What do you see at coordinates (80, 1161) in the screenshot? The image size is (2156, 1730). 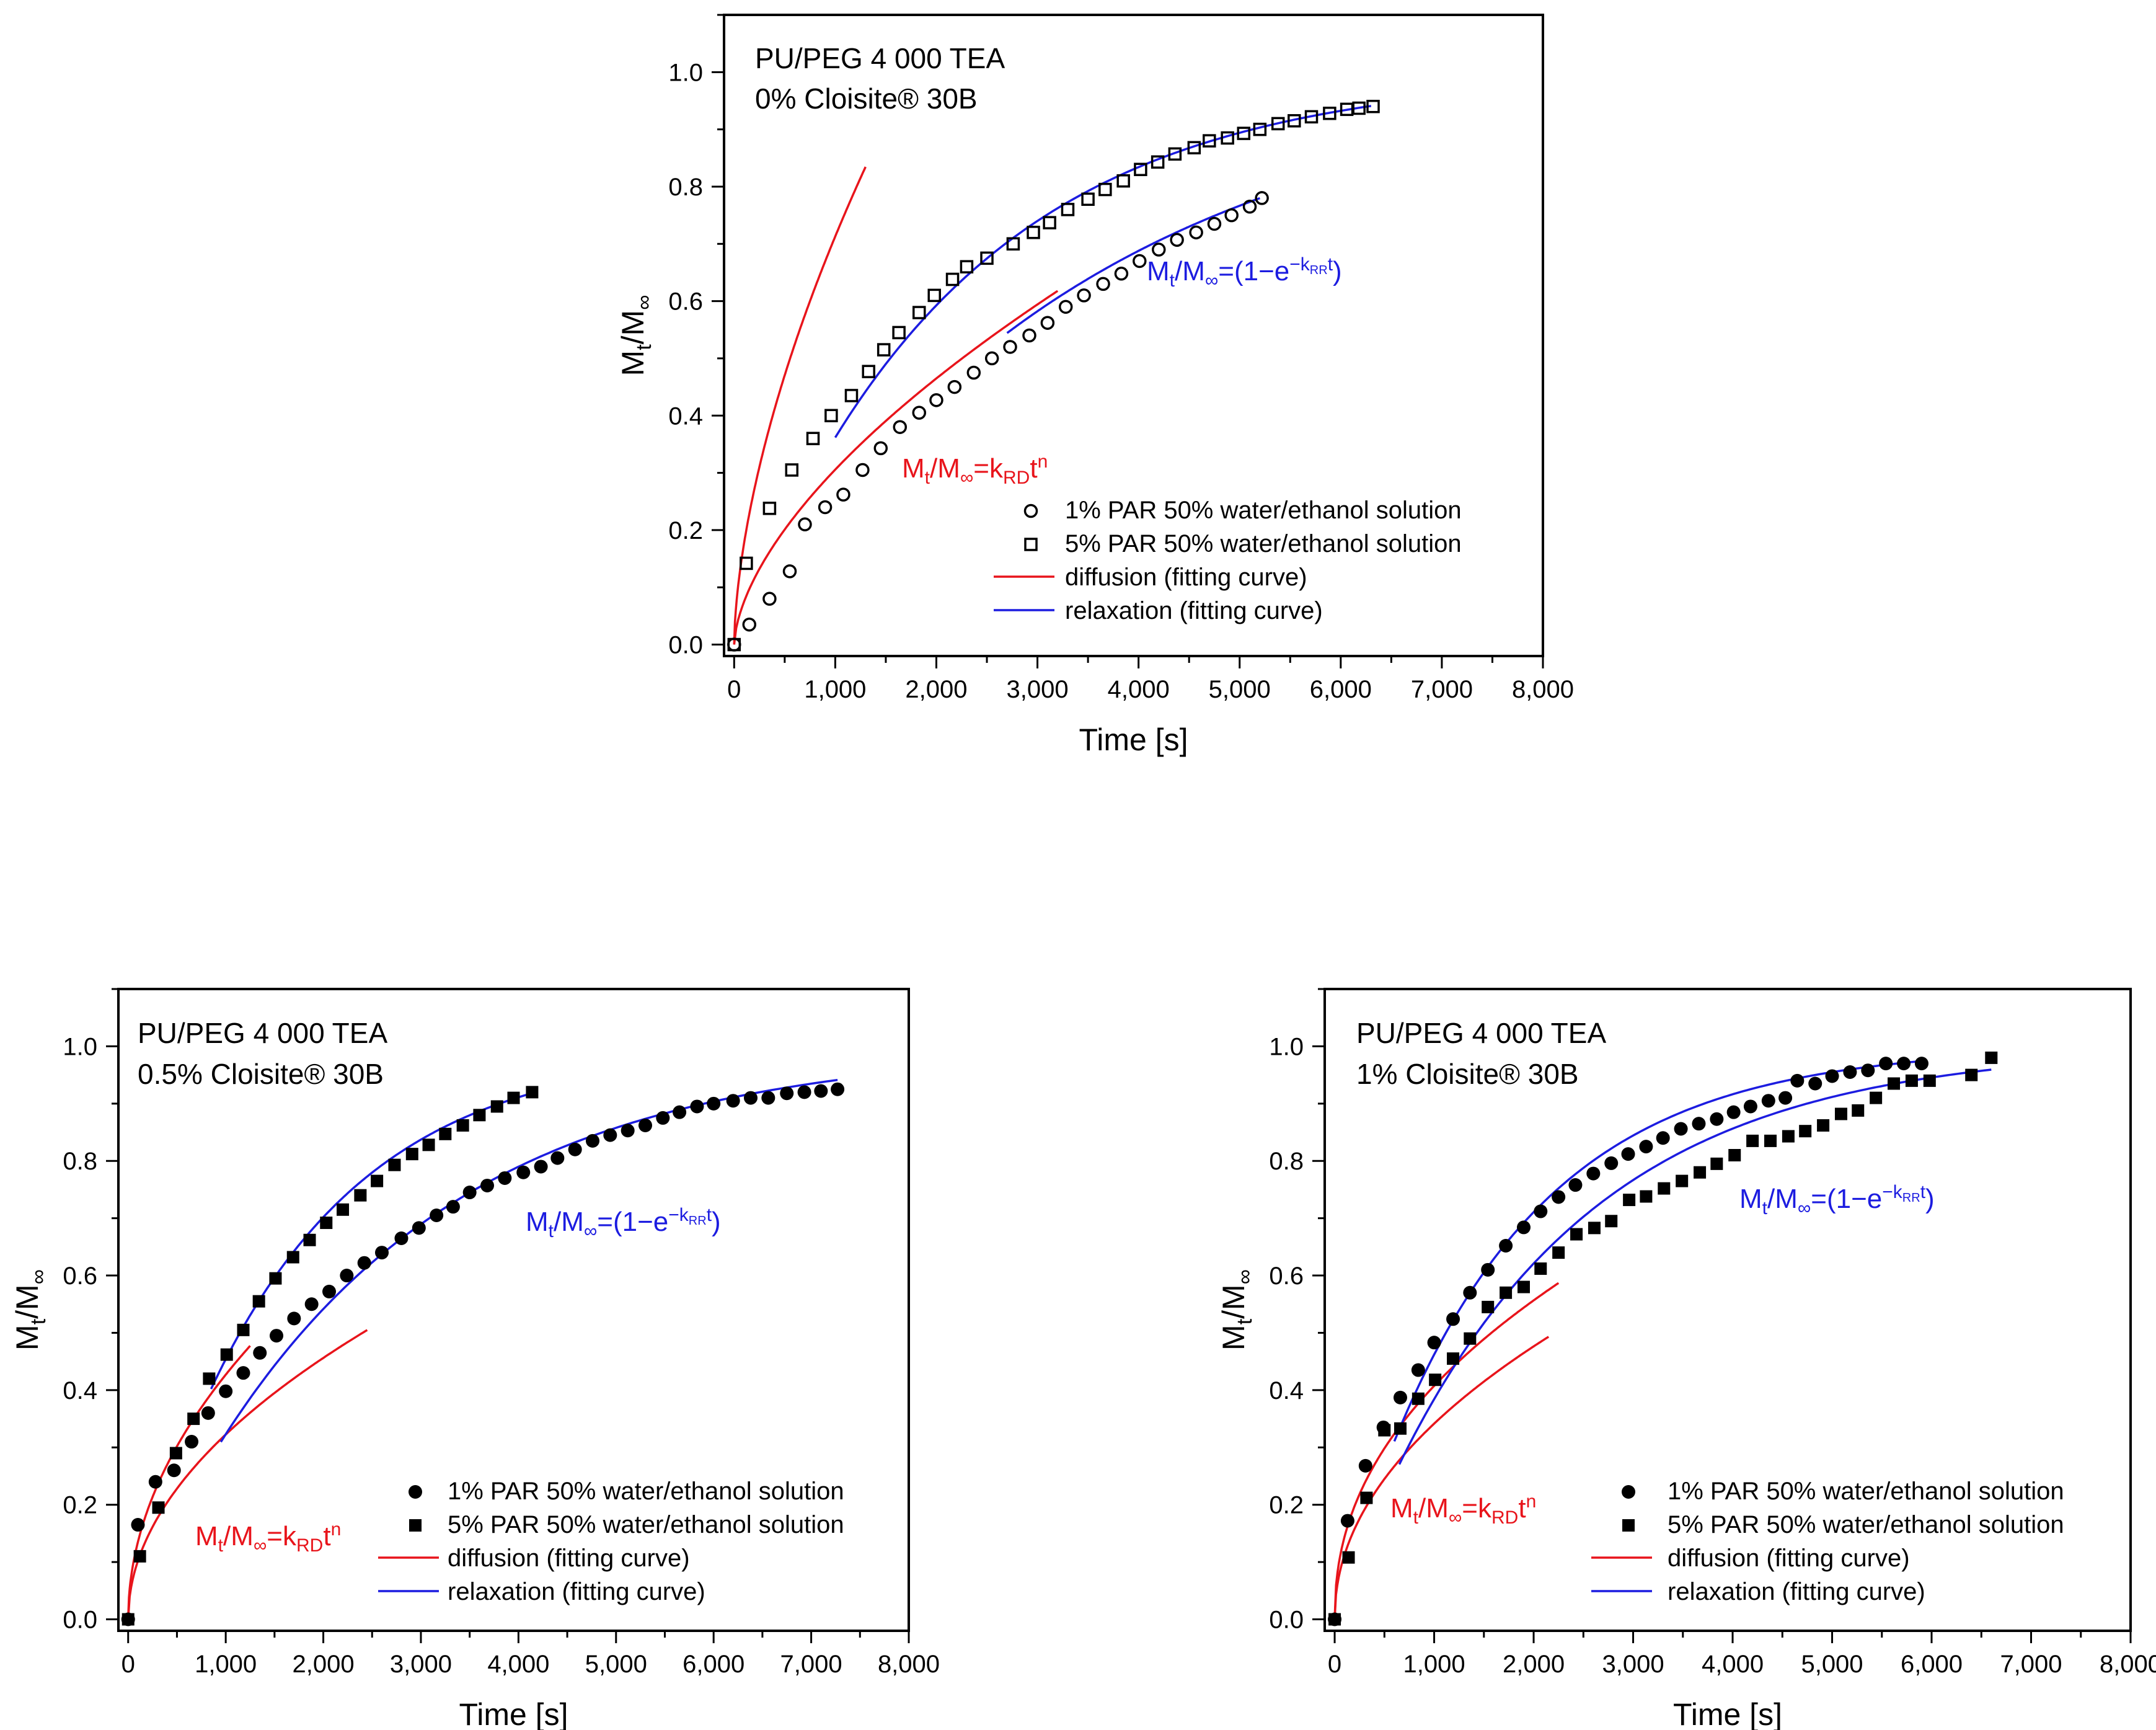 I see `y-tick-label: 0.8` at bounding box center [80, 1161].